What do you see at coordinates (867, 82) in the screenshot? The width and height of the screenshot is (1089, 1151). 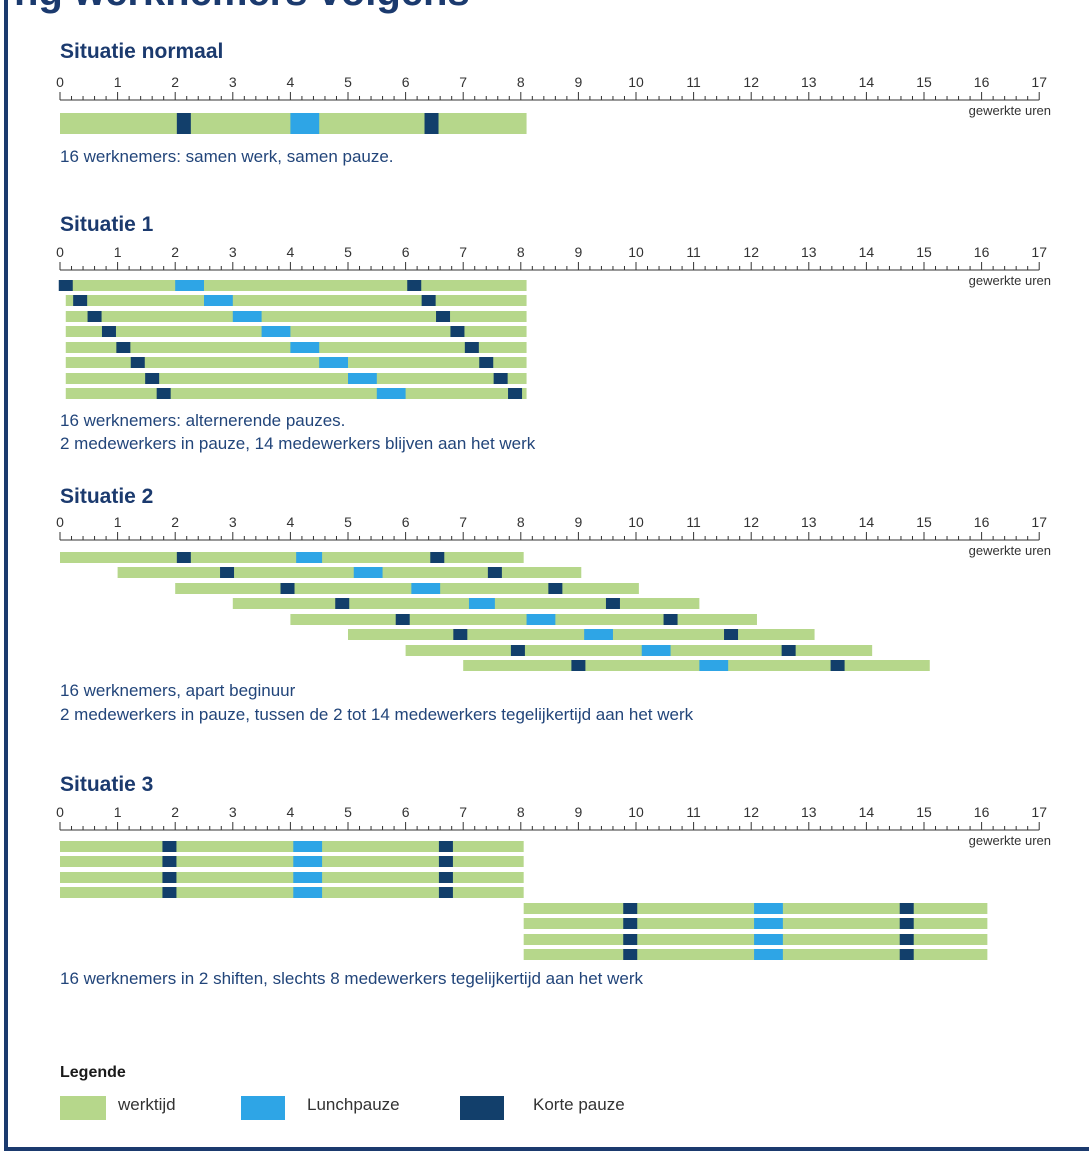 I see `axis-tick-label: 14` at bounding box center [867, 82].